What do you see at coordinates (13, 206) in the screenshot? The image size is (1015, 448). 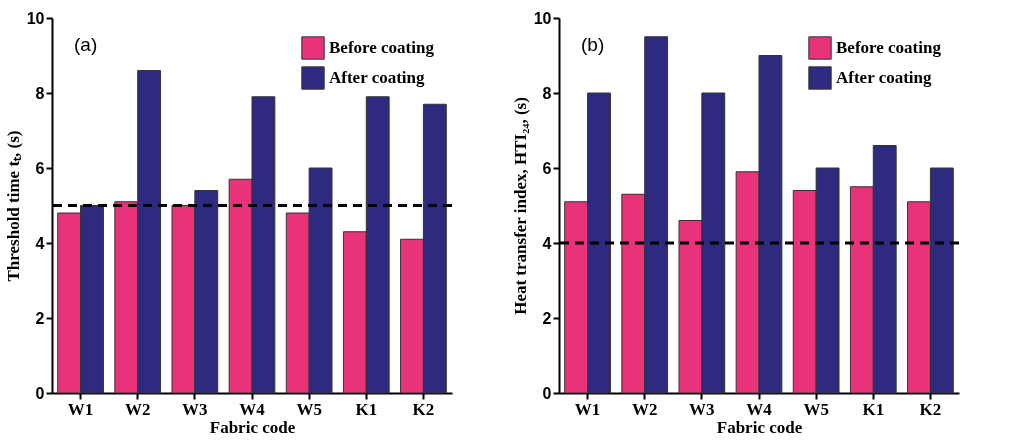 I see `y-axis-title: Threshold time tₜ, (s)` at bounding box center [13, 206].